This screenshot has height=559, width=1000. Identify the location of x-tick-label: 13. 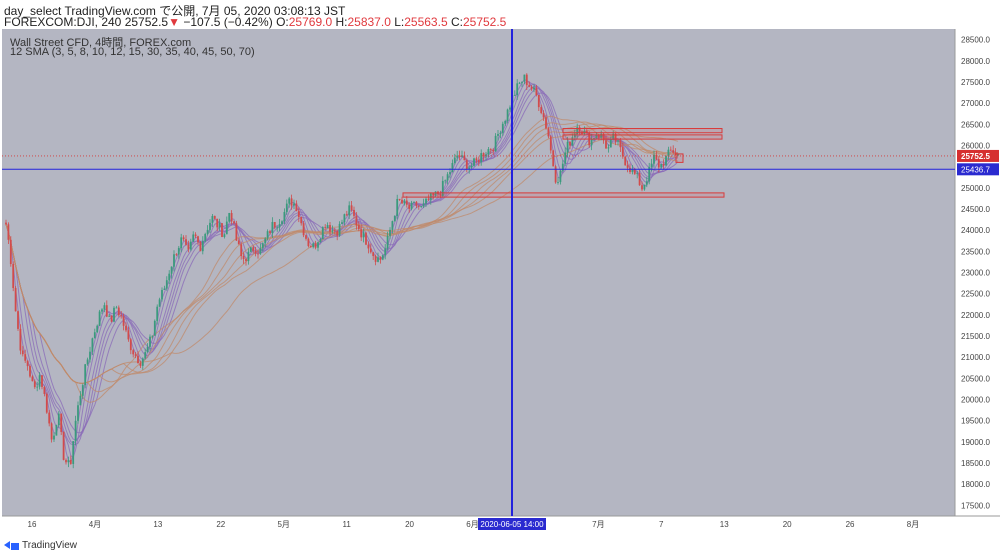
(157, 524).